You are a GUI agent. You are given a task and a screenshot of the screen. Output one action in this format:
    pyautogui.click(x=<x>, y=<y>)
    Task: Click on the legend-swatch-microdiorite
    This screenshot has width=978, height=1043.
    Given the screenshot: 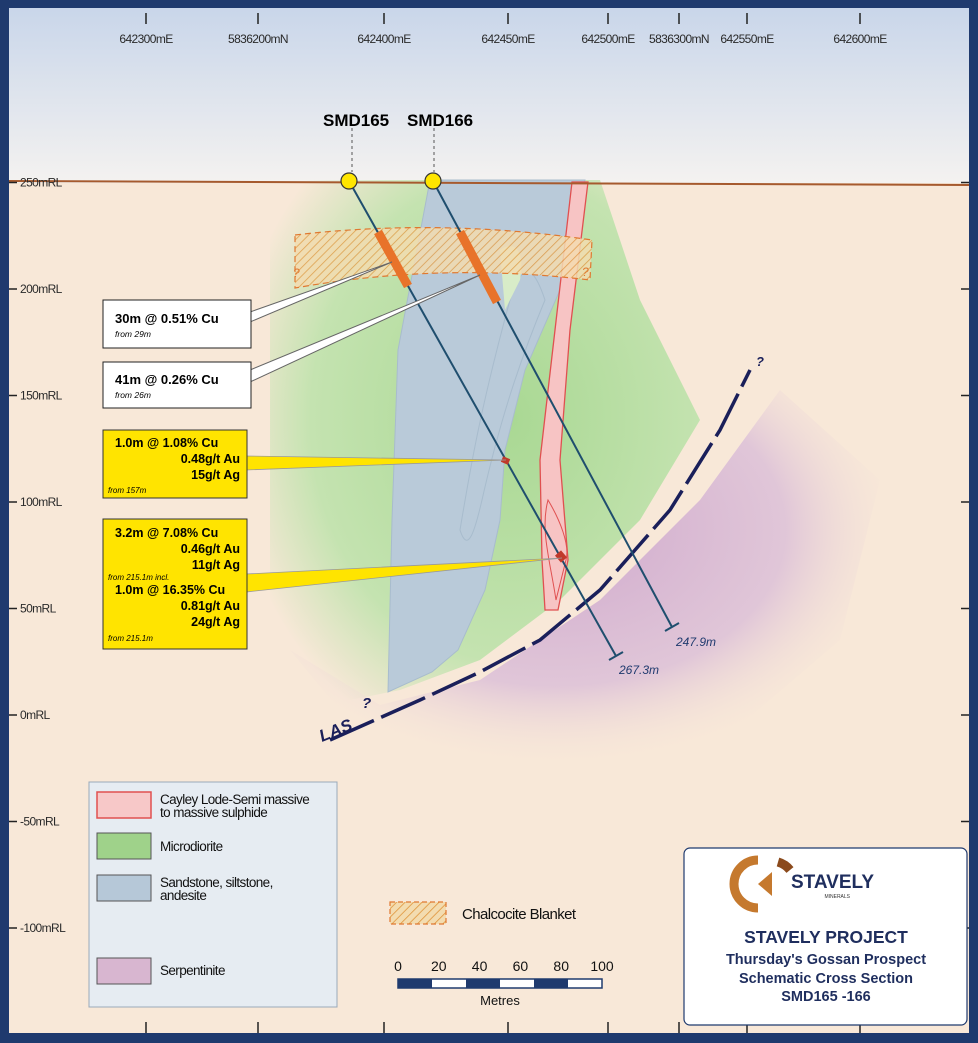 What is the action you would take?
    pyautogui.click(x=124, y=846)
    